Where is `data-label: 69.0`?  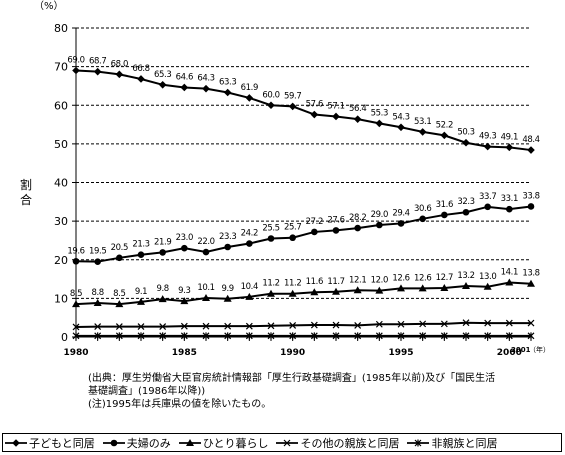
data-label: 69.0 is located at coordinates (75, 60).